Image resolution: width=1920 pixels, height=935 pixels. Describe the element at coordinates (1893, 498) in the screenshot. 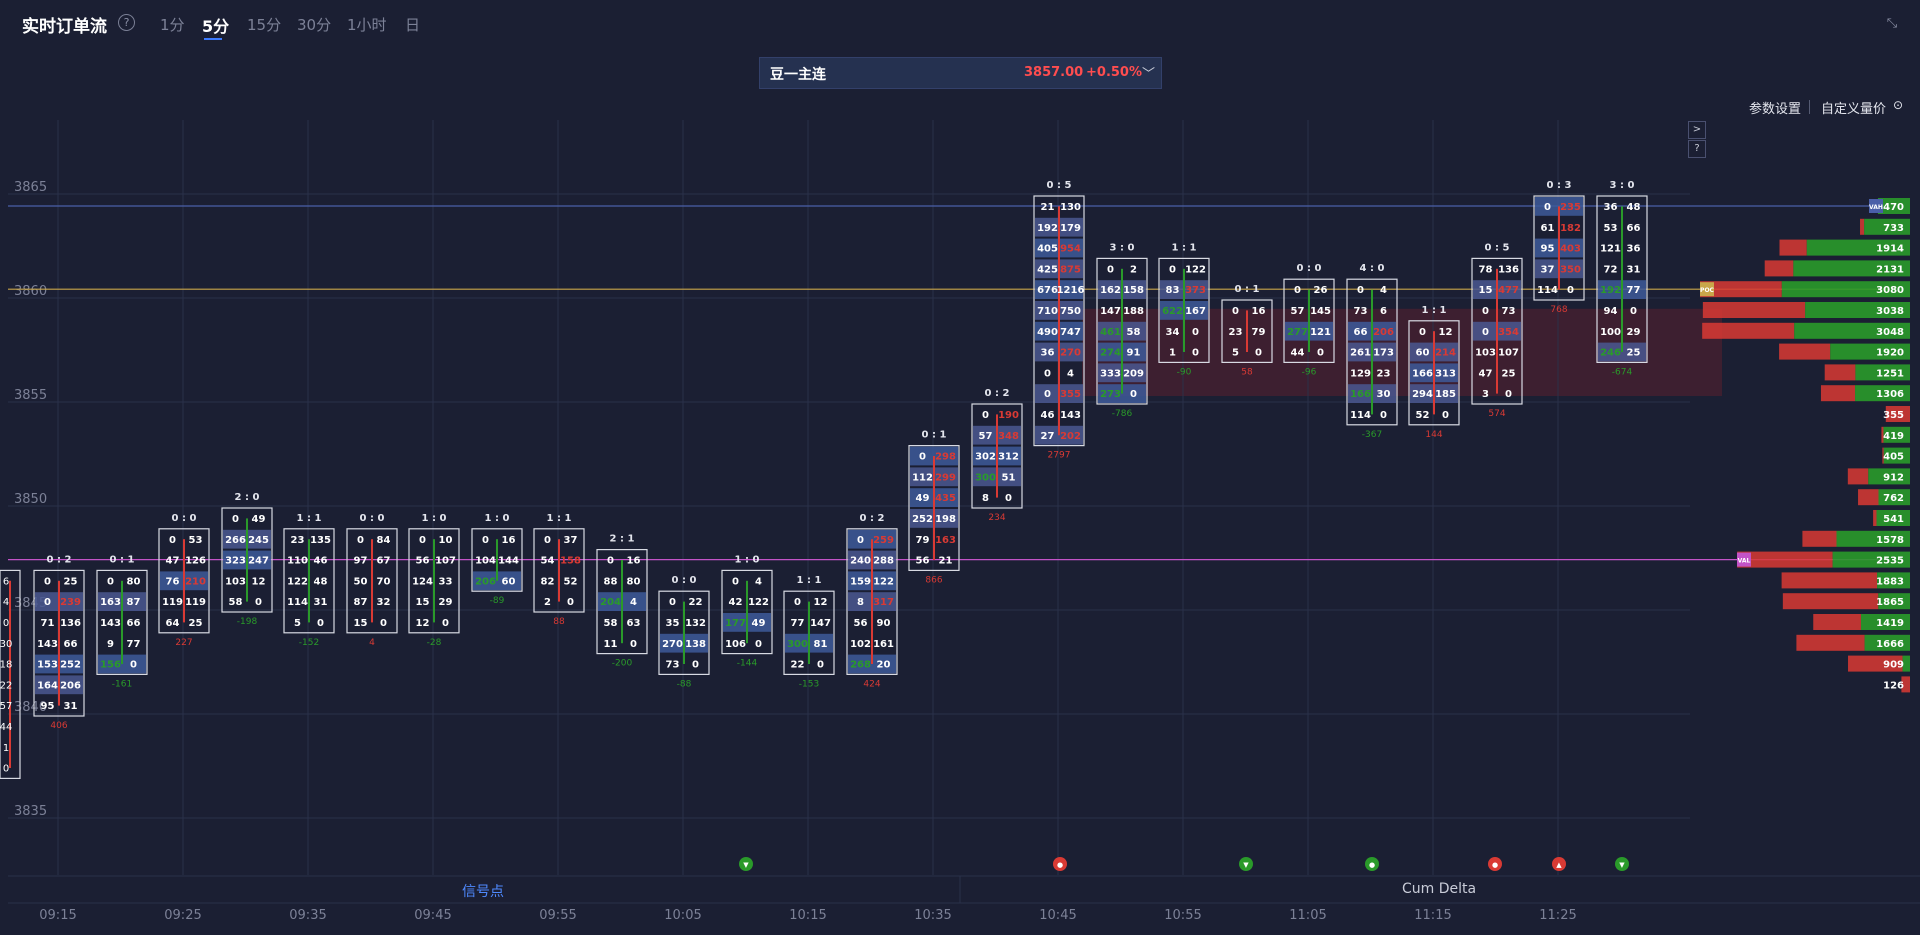

I see `profile-total: 762` at that location.